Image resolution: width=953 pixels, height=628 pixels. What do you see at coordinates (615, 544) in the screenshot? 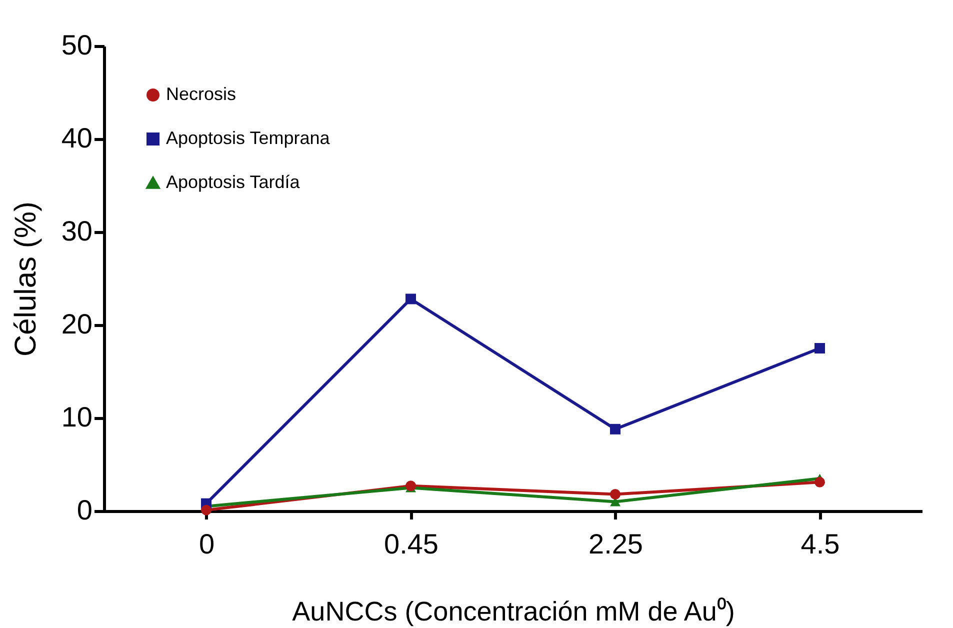
I see `x-tick-label: 2.25` at bounding box center [615, 544].